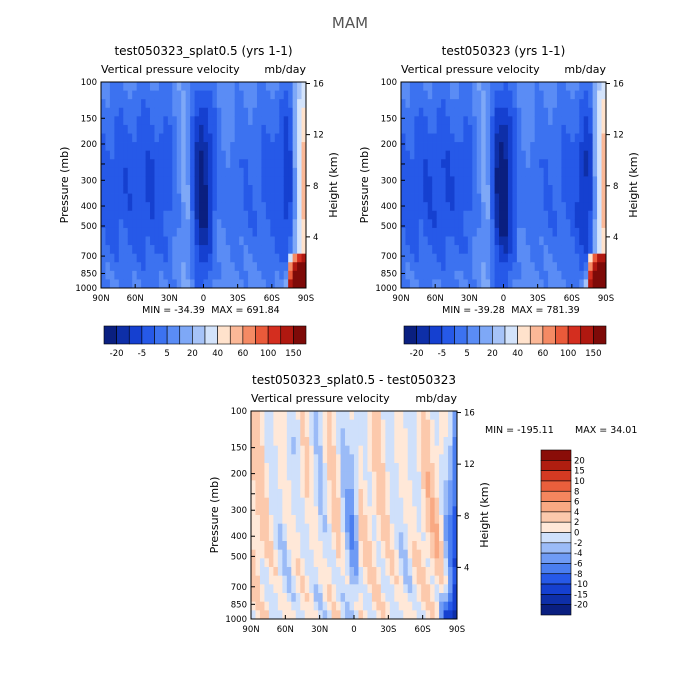 The image size is (700, 700). Describe the element at coordinates (492, 354) in the screenshot. I see `colorbar-label: 20` at that location.